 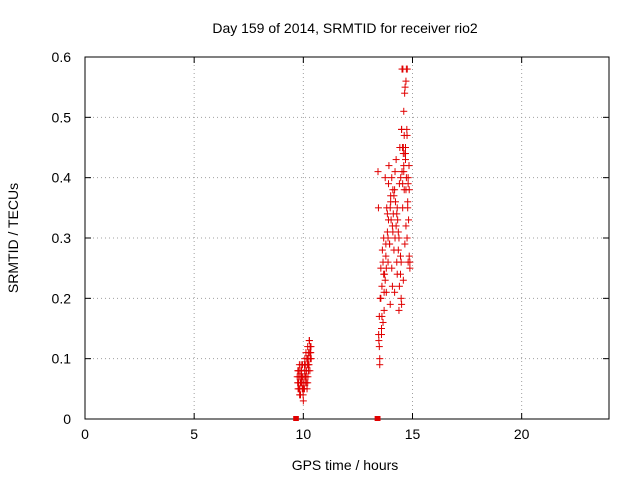 What do you see at coordinates (67, 419) in the screenshot?
I see `y-tick-label: 0` at bounding box center [67, 419].